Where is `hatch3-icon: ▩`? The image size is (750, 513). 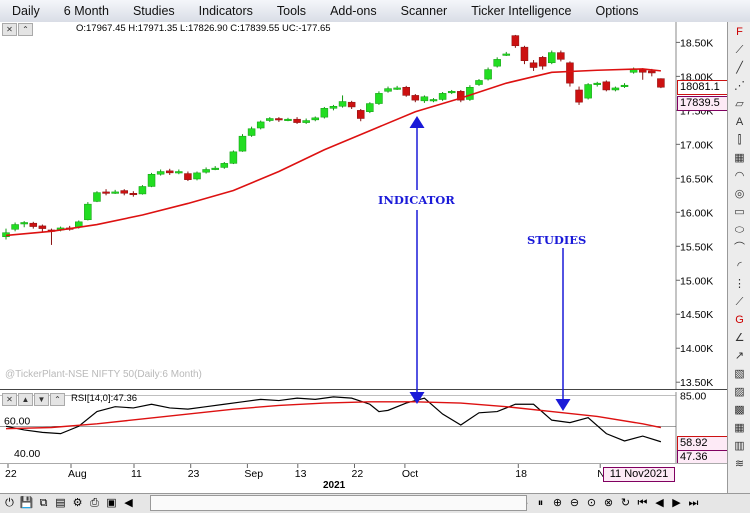 hatch3-icon: ▩ is located at coordinates (739, 410).